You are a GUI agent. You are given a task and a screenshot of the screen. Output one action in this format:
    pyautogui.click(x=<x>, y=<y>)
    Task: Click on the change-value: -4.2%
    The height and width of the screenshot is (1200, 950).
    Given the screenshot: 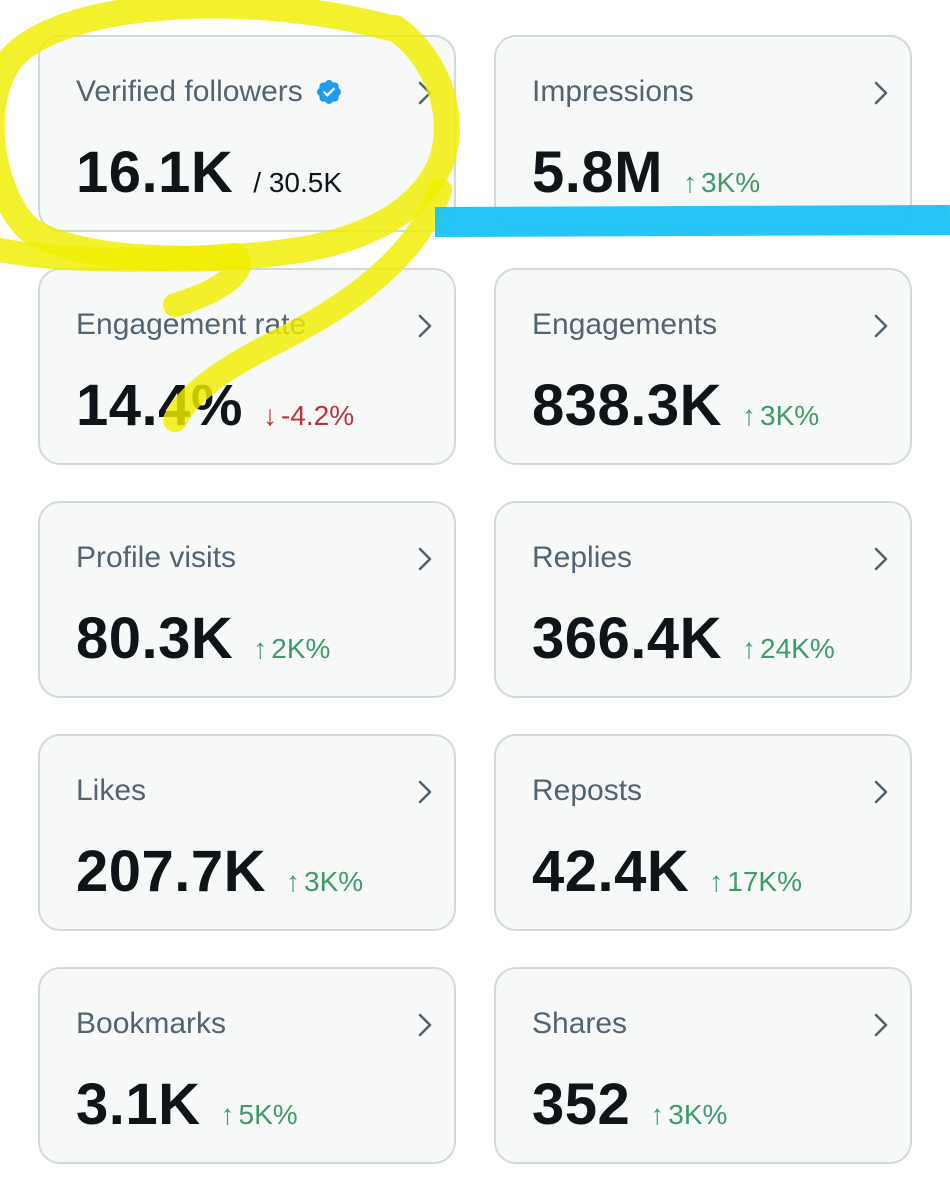 What is the action you would take?
    pyautogui.click(x=317, y=415)
    